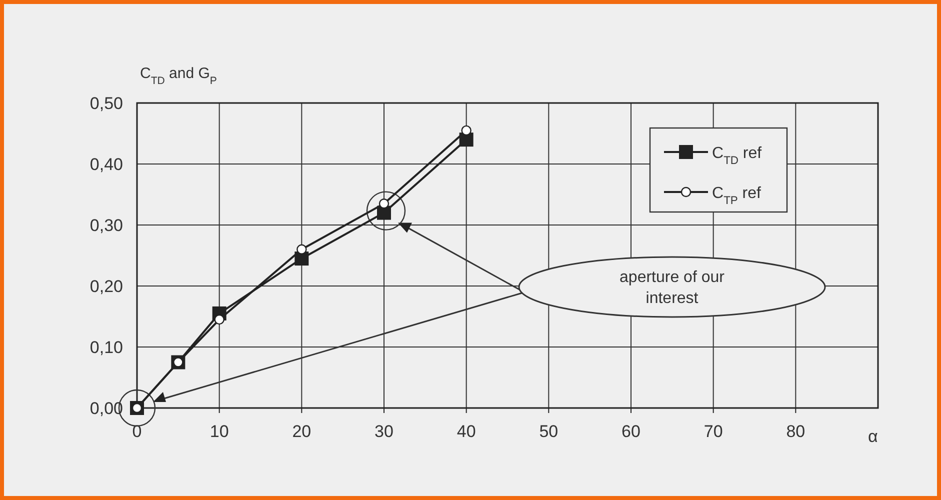 This screenshot has width=941, height=500. Describe the element at coordinates (106, 225) in the screenshot. I see `y-tick-label: 0,30` at that location.